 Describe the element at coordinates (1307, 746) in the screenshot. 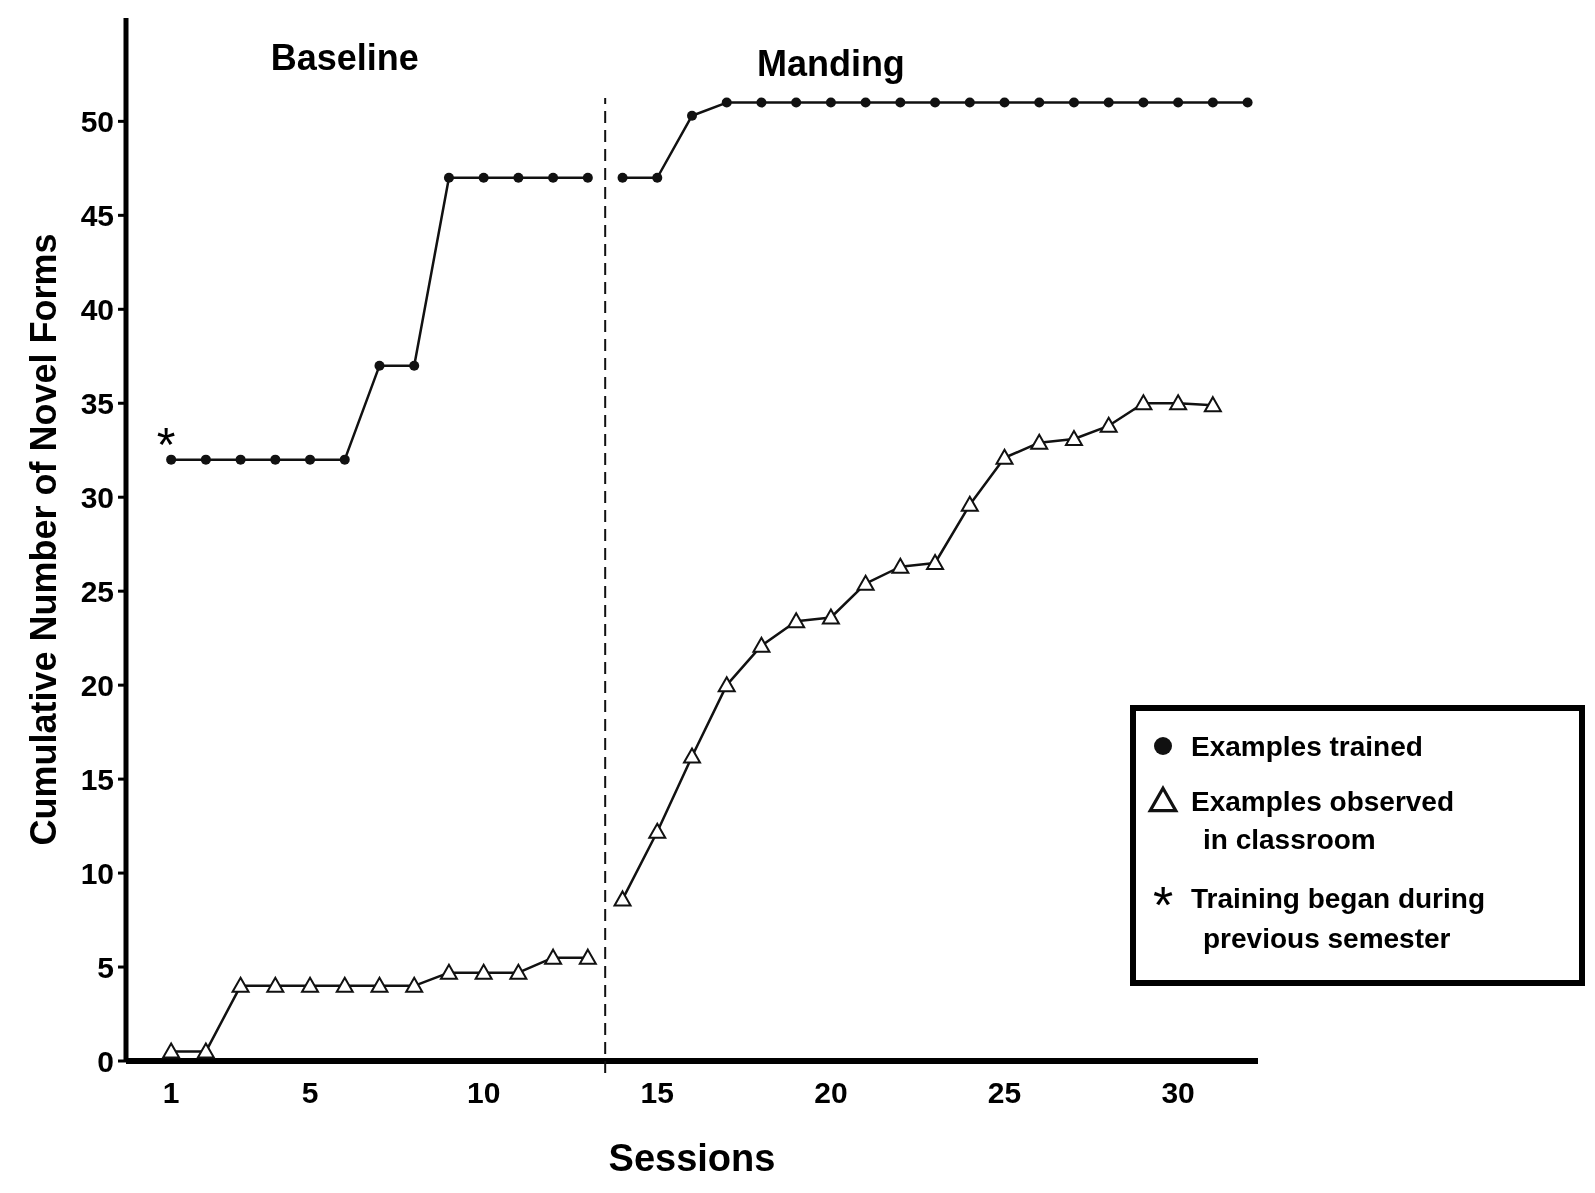

I see `legend-label: Examples trained` at that location.